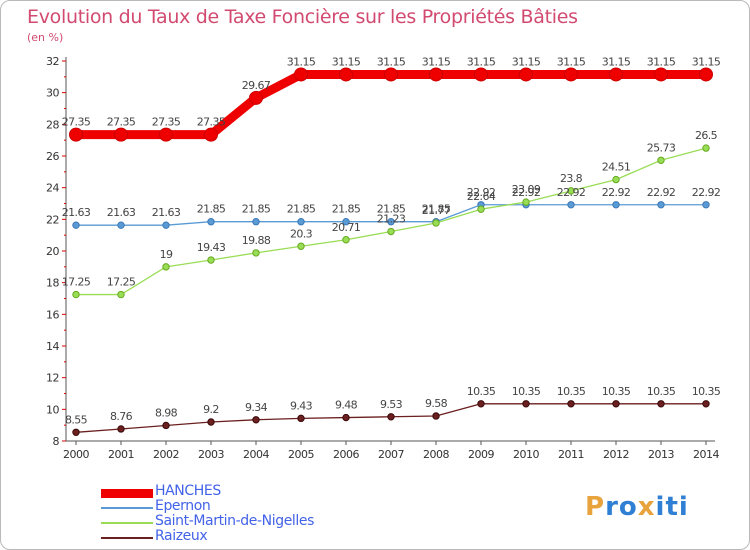  Describe the element at coordinates (301, 405) in the screenshot. I see `data-label: 9.43` at that location.